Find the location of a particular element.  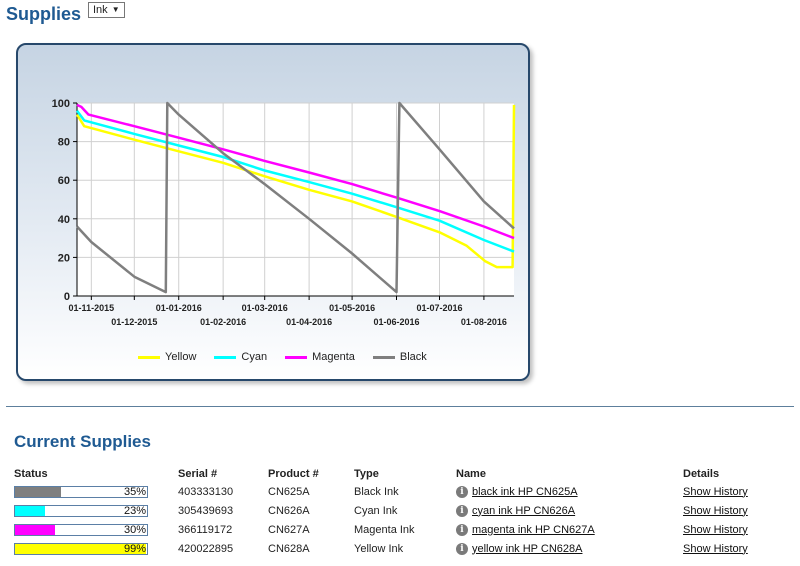

legend-item-black: Black is located at coordinates (399, 357).